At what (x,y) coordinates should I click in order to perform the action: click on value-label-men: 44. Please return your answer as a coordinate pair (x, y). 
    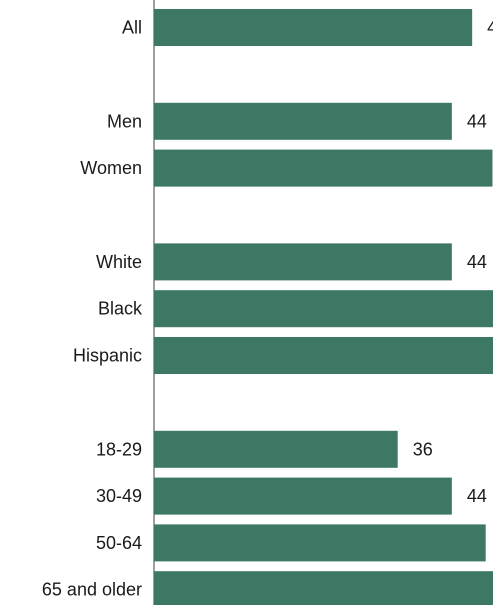
    Looking at the image, I should click on (477, 121).